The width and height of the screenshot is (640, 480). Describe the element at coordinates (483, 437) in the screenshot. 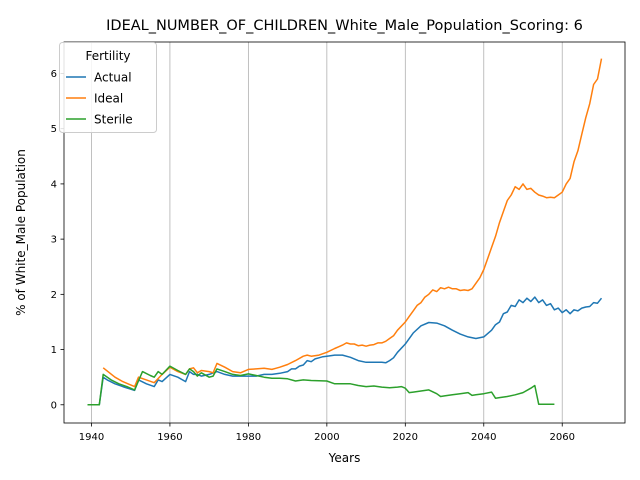

I see `x-tick-label: 2040` at that location.